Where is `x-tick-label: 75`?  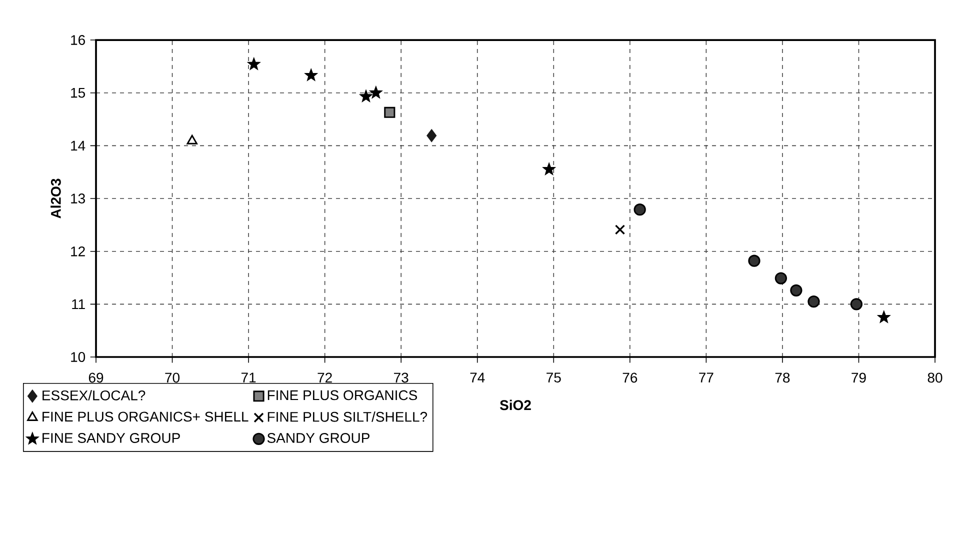
x-tick-label: 75 is located at coordinates (553, 377).